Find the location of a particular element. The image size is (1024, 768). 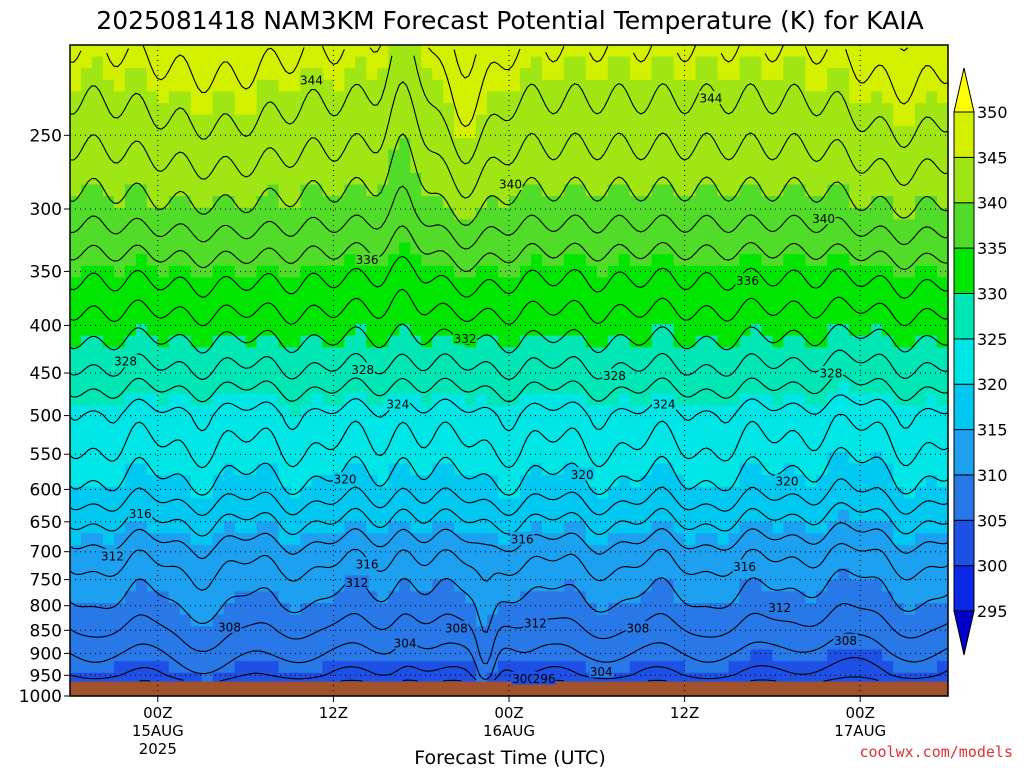

colorbar-swatch is located at coordinates (964, 361).